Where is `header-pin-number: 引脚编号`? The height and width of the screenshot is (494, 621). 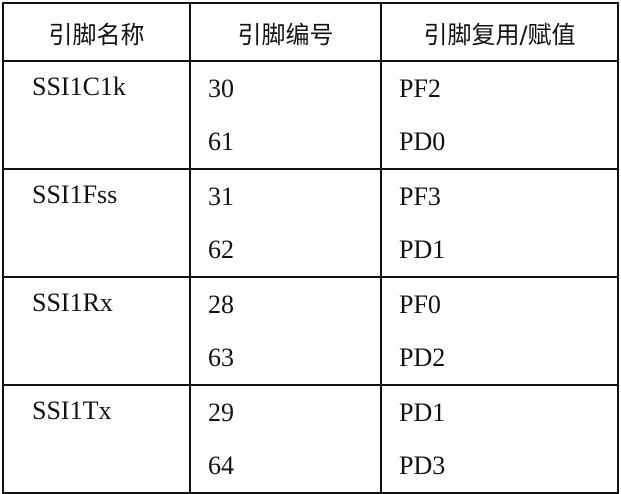 header-pin-number: 引脚编号 is located at coordinates (285, 32).